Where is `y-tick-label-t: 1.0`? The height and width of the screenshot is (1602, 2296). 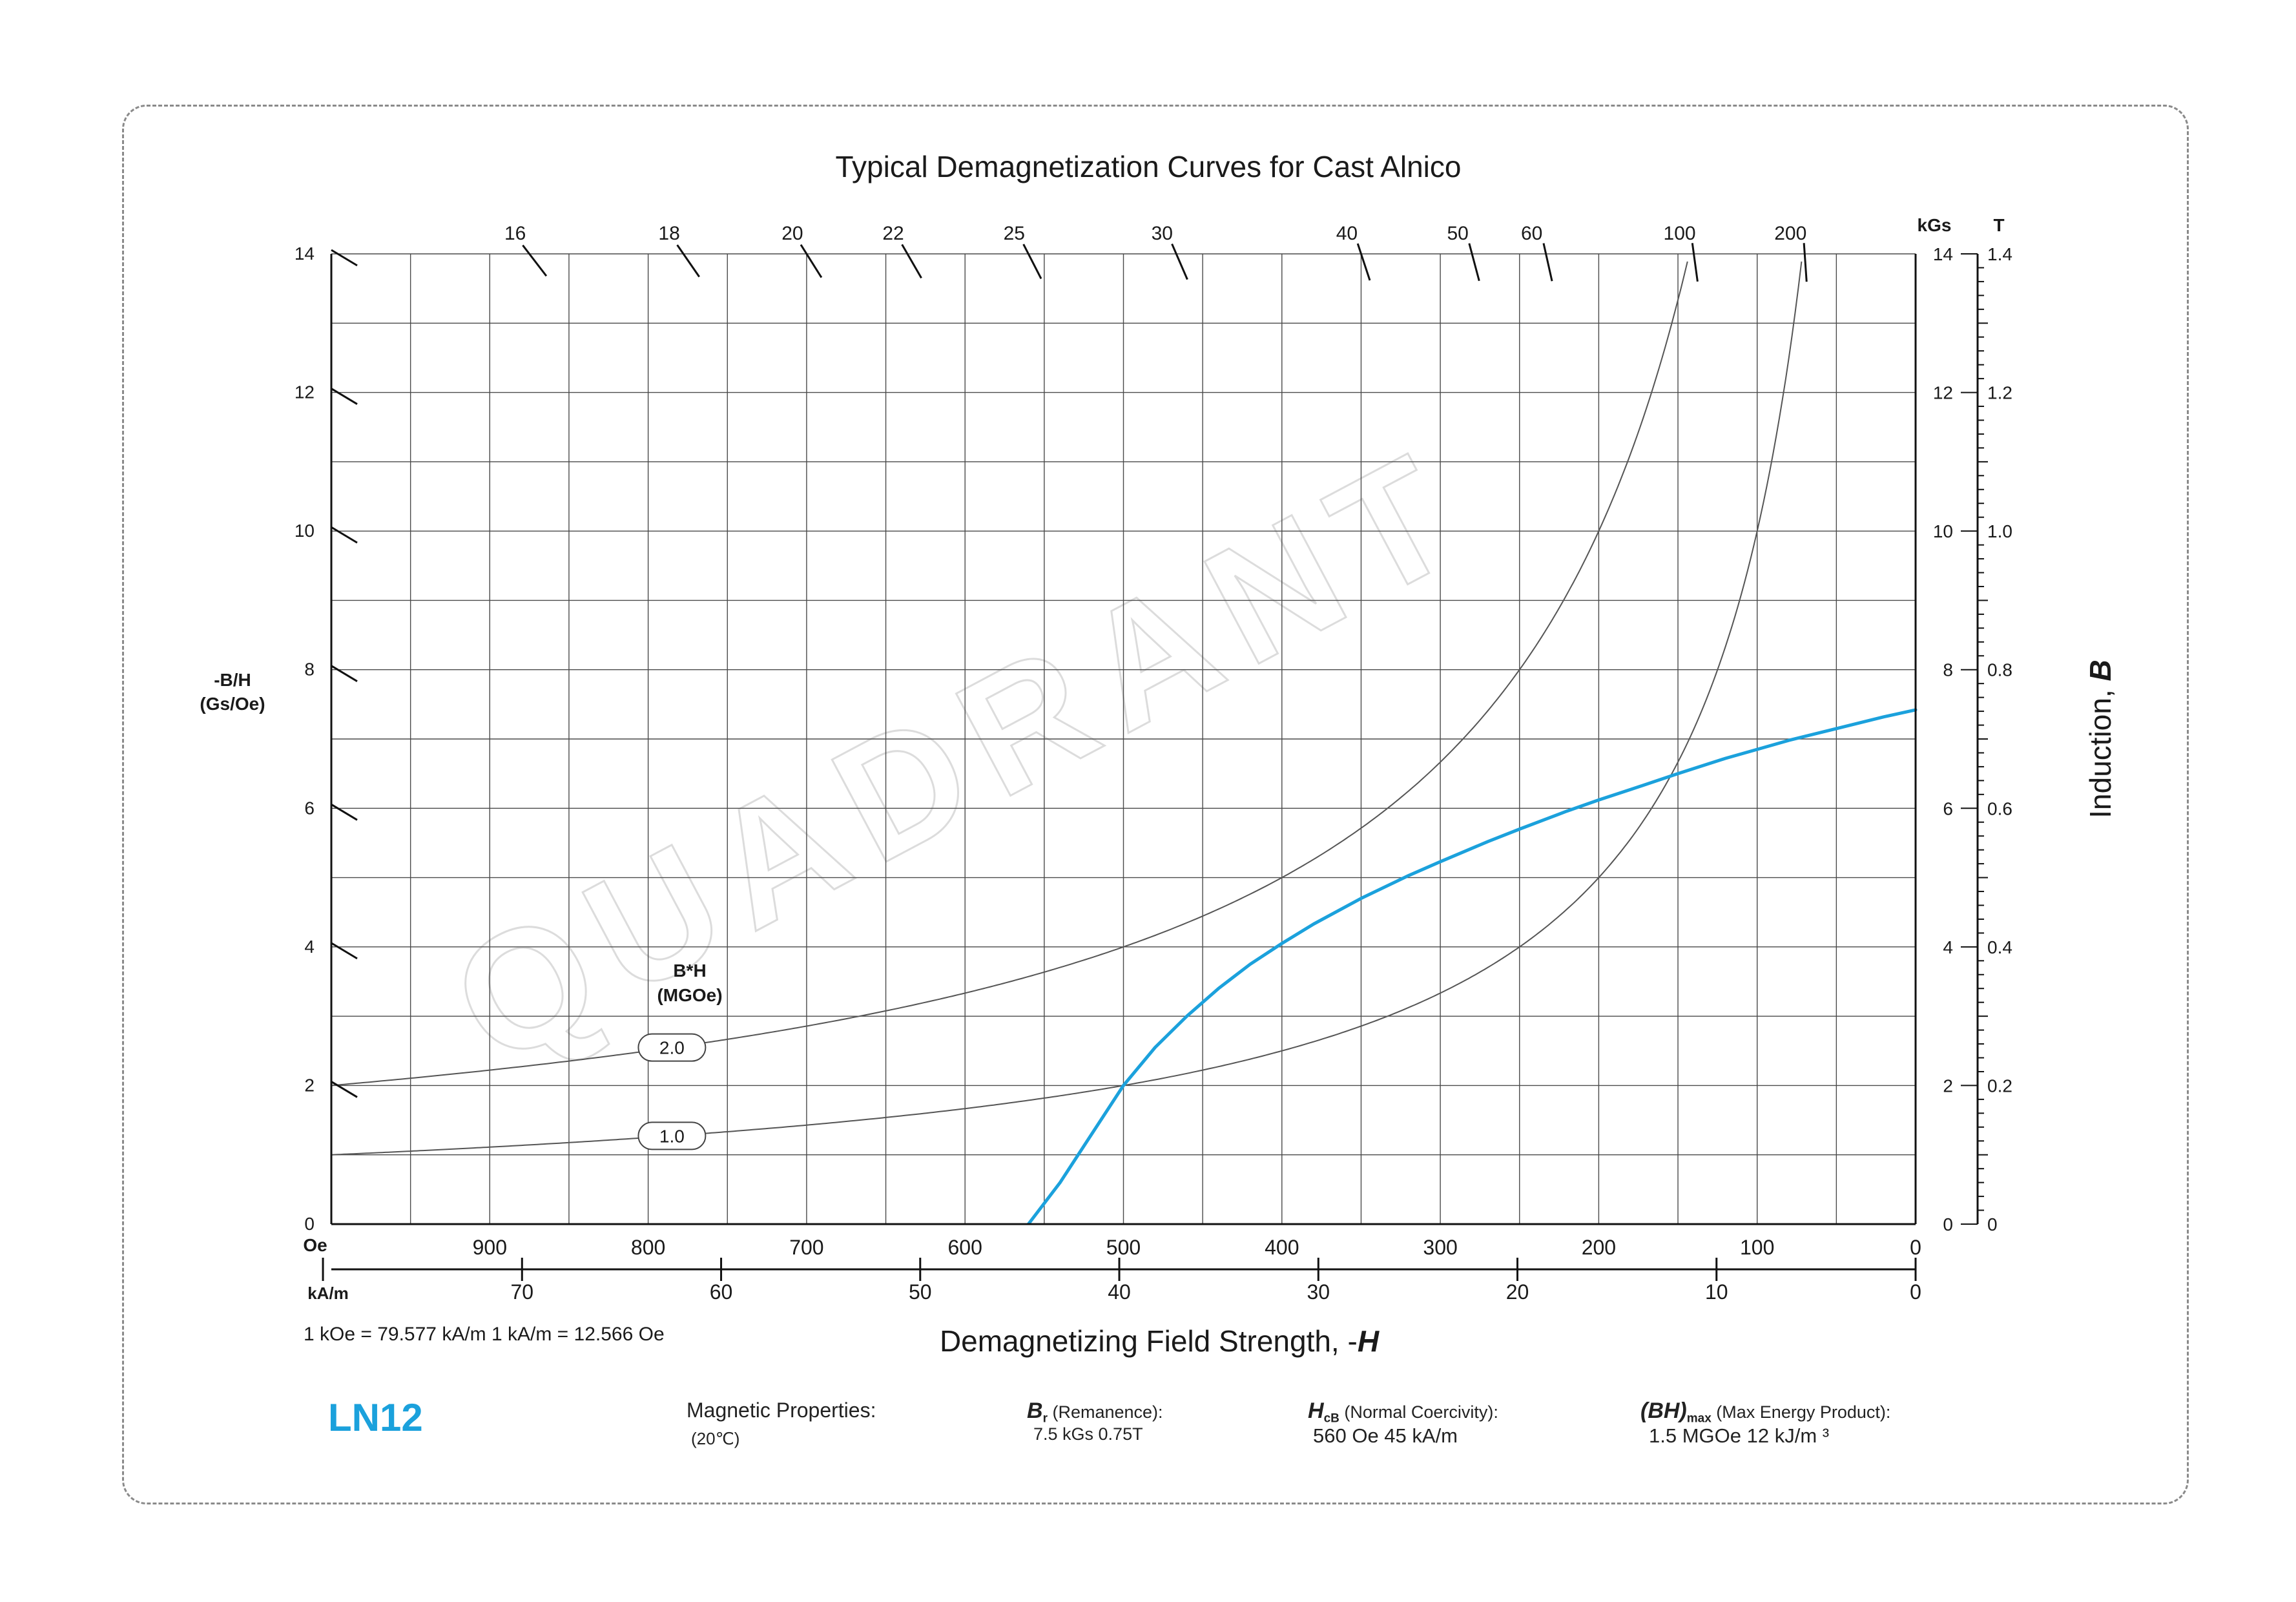
y-tick-label-t: 1.0 is located at coordinates (1999, 531).